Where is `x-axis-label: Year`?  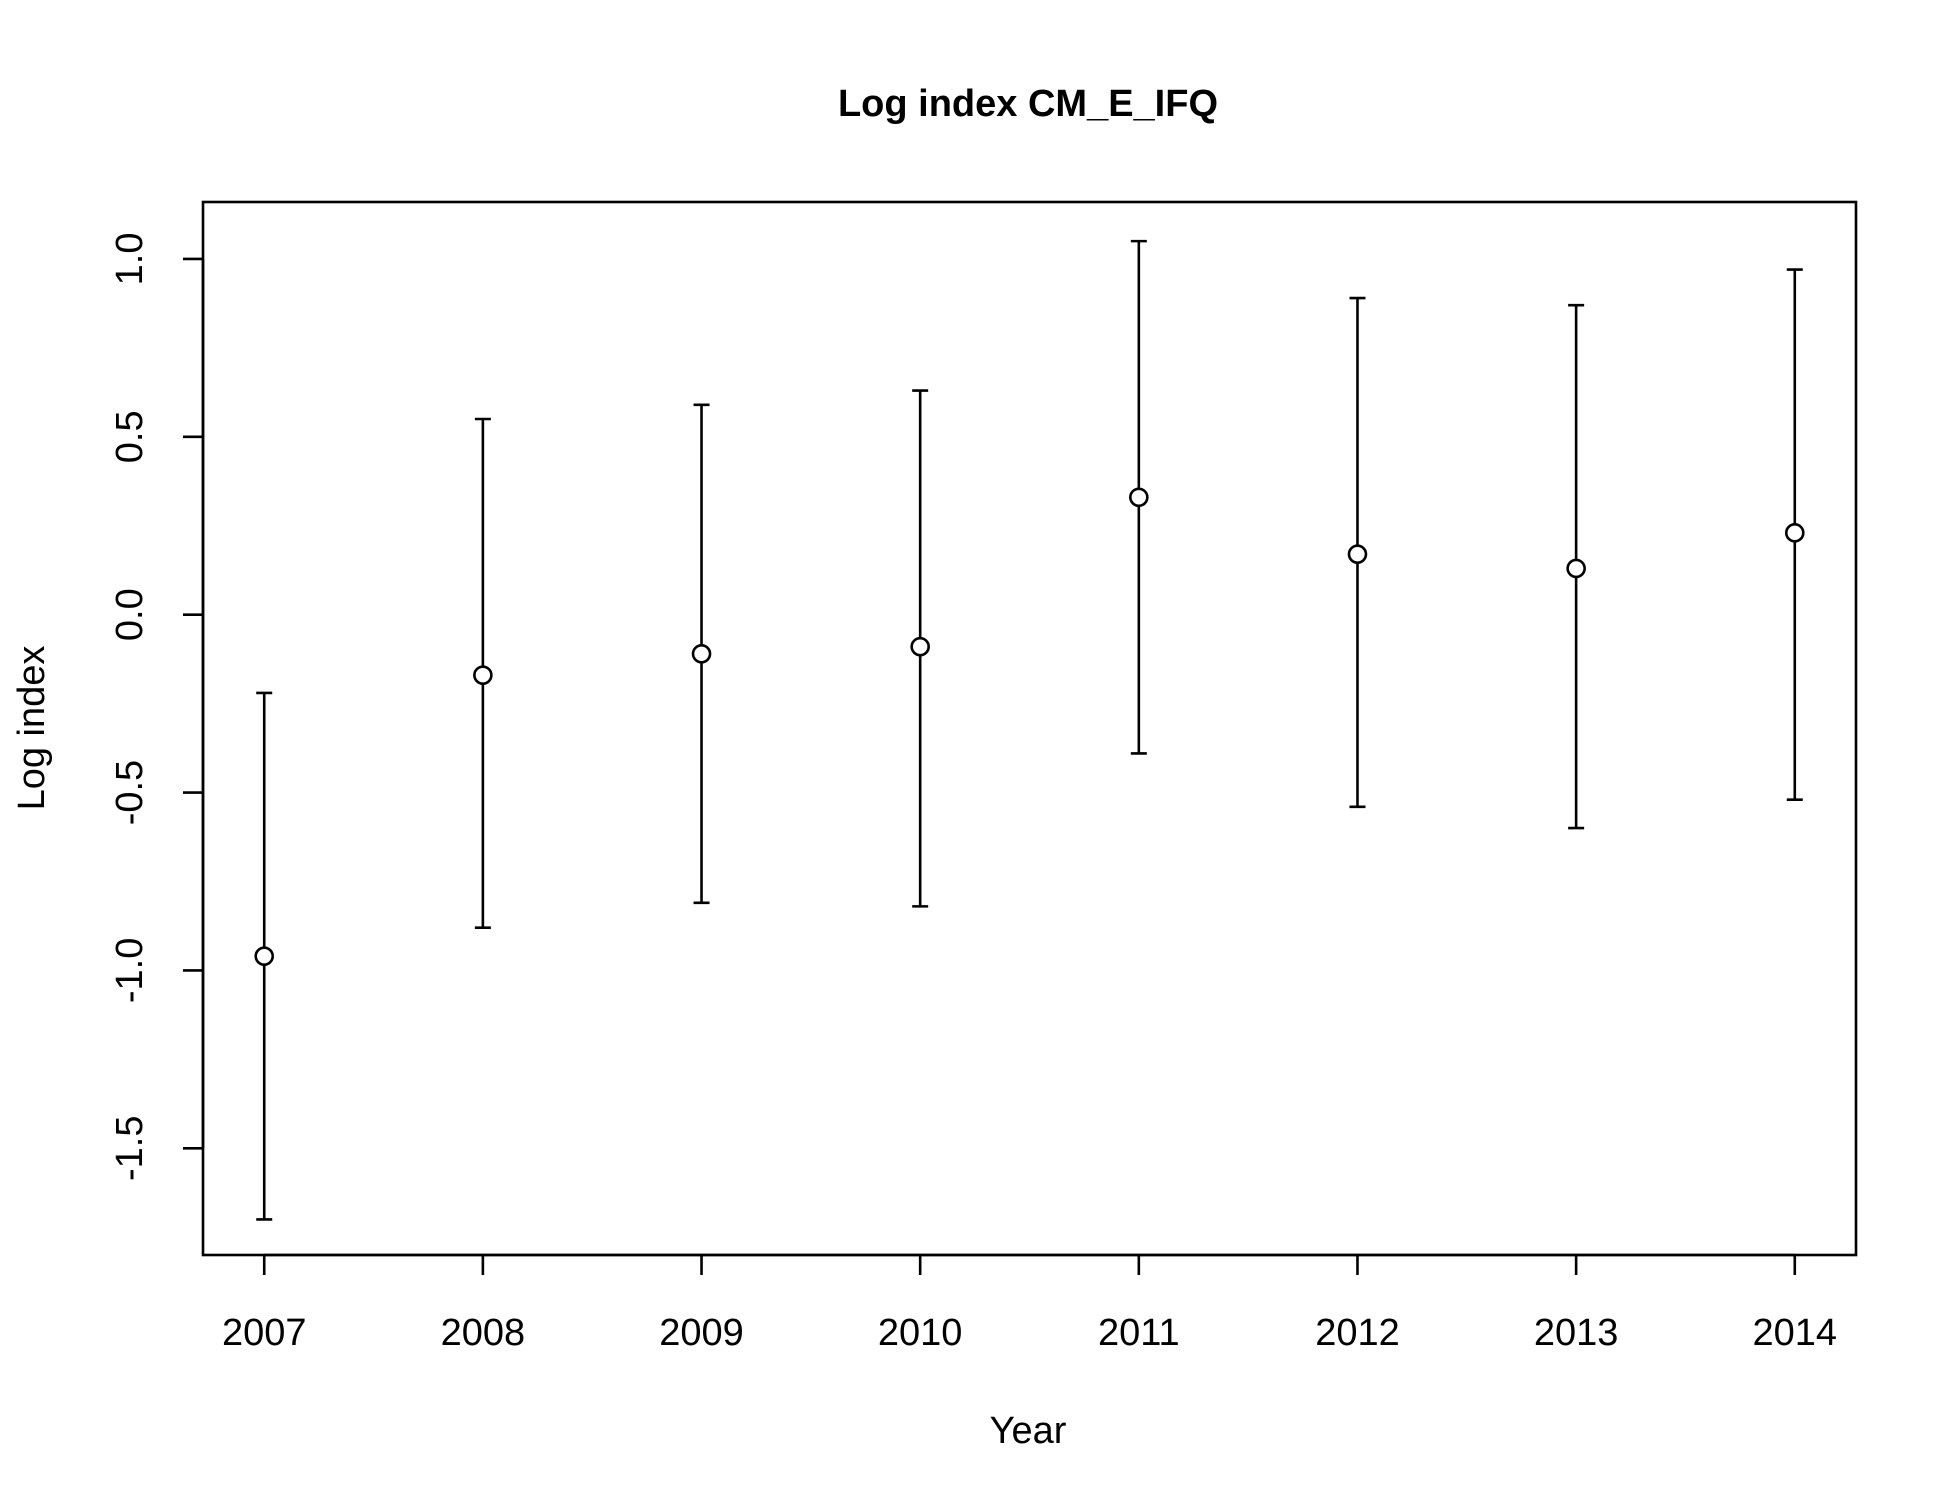 x-axis-label: Year is located at coordinates (1028, 1431).